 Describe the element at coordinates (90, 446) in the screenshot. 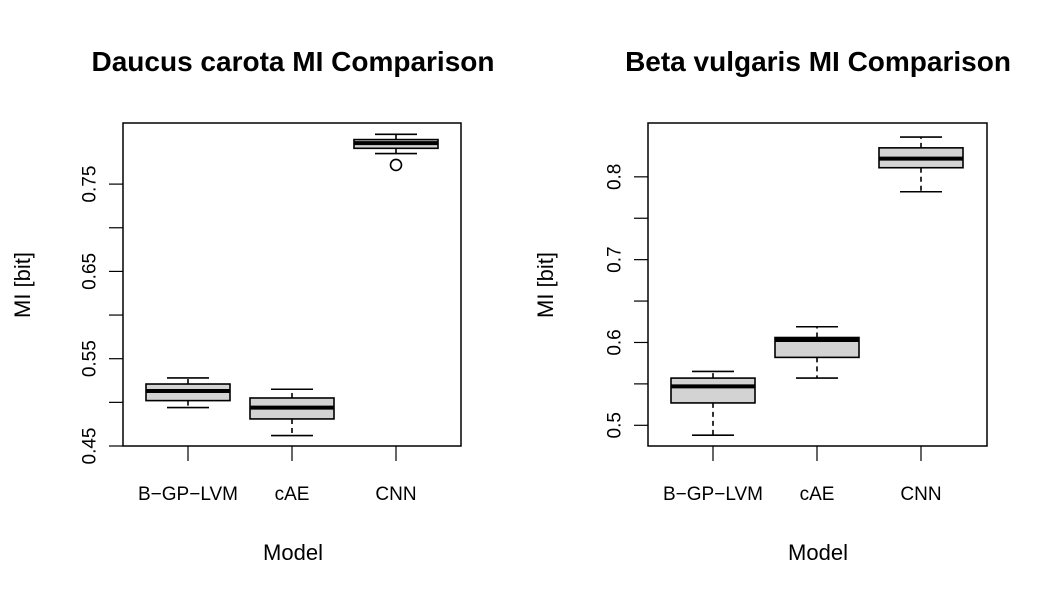

I see `y-tick-label: 0.45` at that location.